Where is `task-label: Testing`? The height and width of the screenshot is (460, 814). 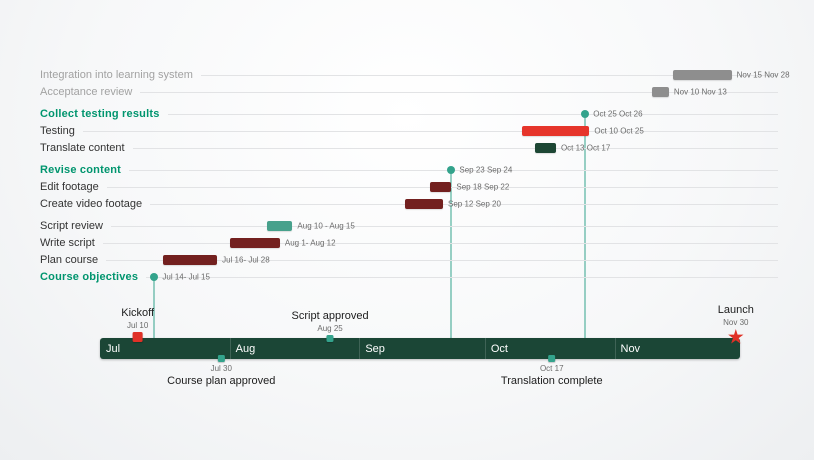 task-label: Testing is located at coordinates (57, 131).